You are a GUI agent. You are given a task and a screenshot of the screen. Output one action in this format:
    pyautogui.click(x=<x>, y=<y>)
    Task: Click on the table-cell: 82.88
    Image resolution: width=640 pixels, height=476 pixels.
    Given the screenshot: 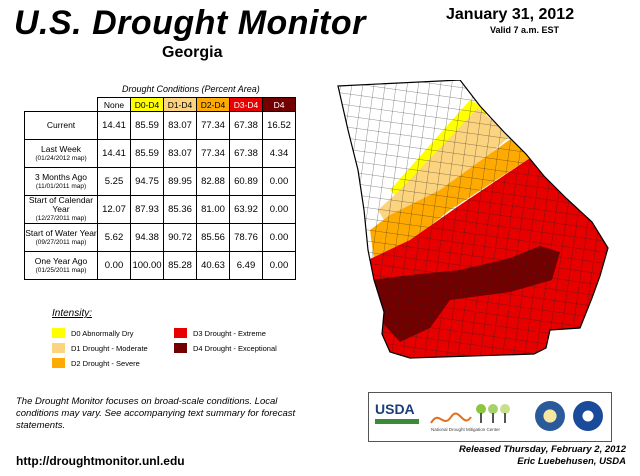 What is the action you would take?
    pyautogui.click(x=213, y=181)
    